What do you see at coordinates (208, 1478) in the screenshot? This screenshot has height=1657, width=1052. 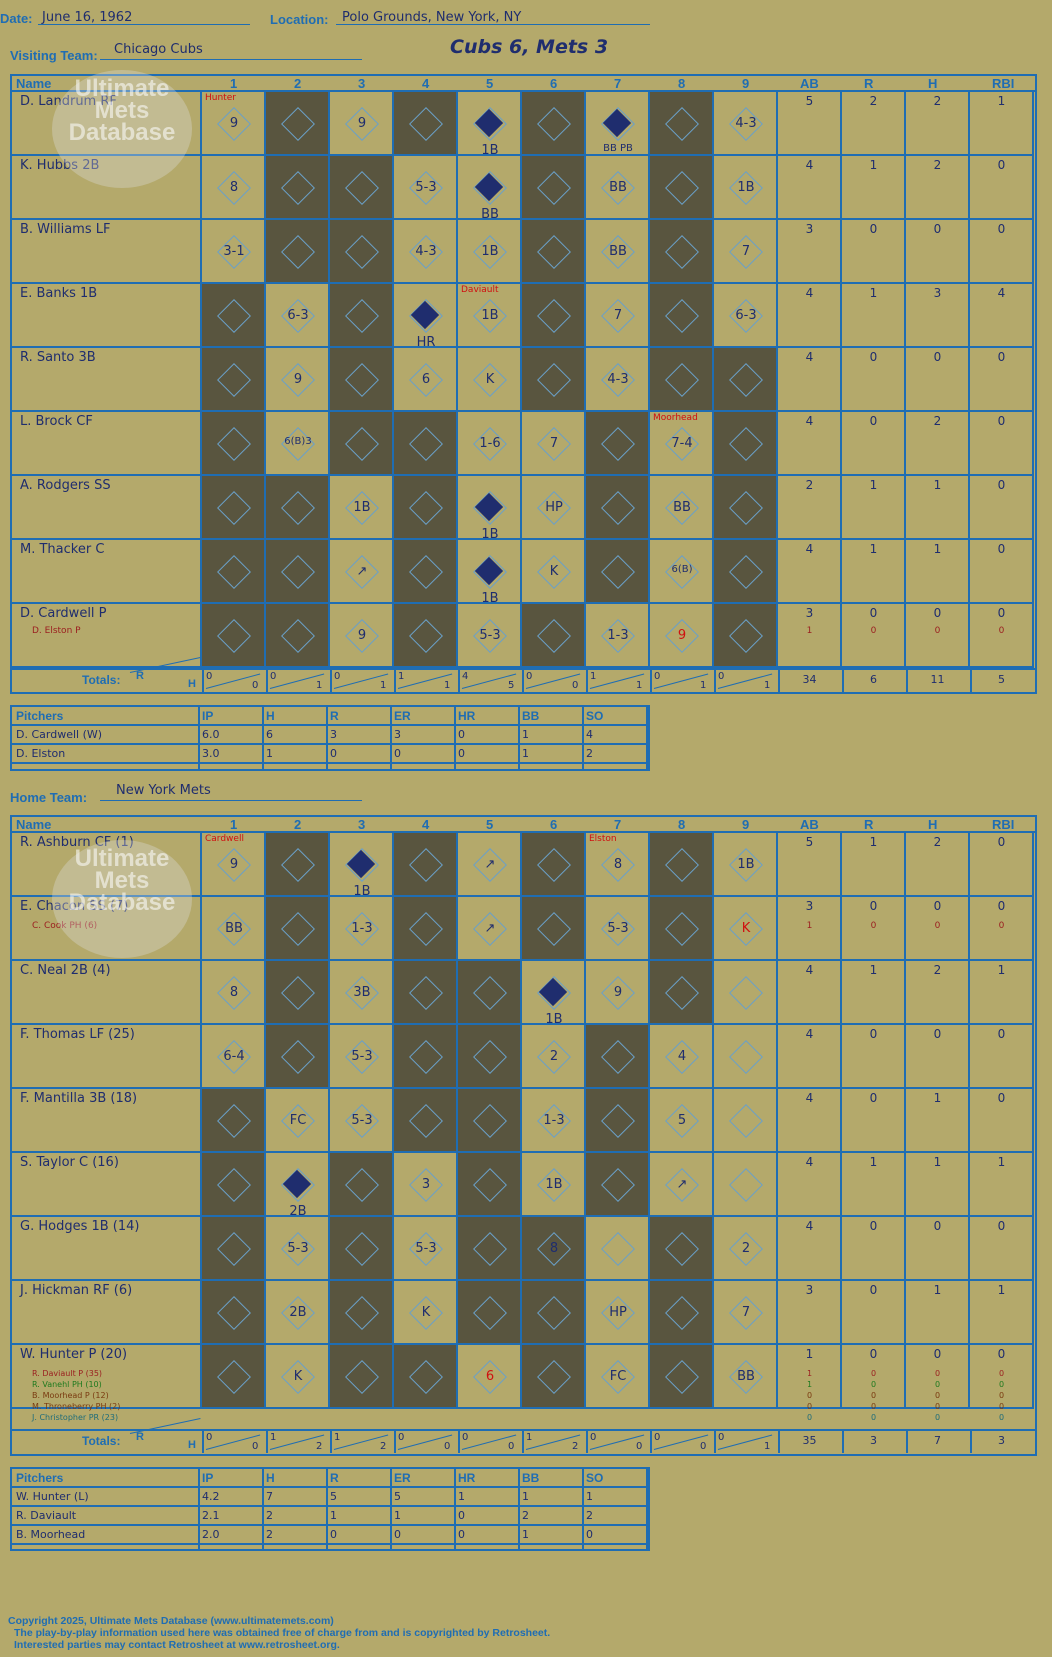 I see `pitchers-column-ip: IP` at bounding box center [208, 1478].